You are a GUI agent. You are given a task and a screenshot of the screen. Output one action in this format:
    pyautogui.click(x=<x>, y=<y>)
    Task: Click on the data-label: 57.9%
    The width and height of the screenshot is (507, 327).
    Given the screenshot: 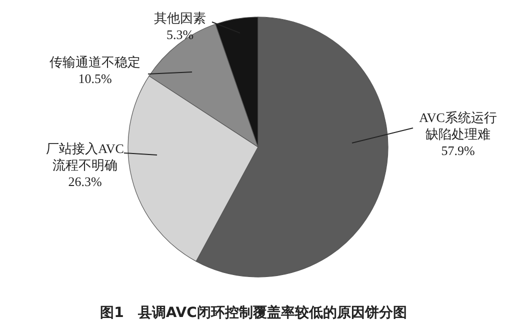 What is the action you would take?
    pyautogui.click(x=458, y=150)
    